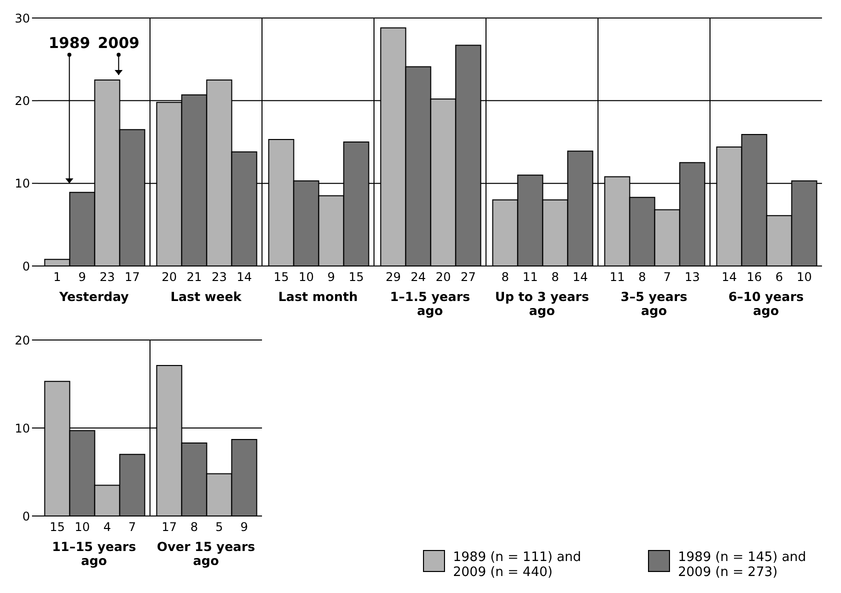 This screenshot has height=593, width=841. I want to click on data-label: 5, so click(219, 527).